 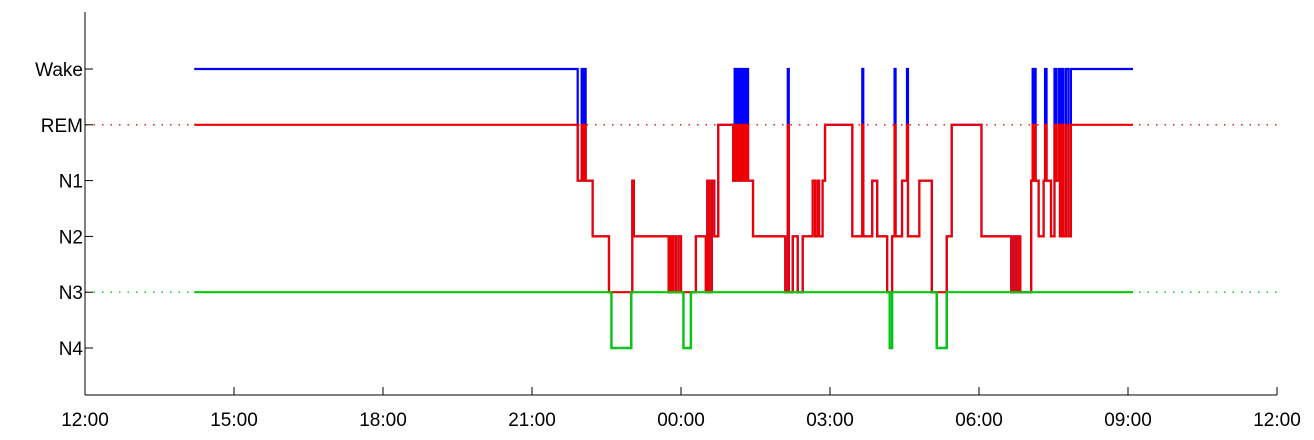 What do you see at coordinates (64, 210) in the screenshot?
I see `y-axis-ticks: Wake REM N1 N2 N3 N4` at bounding box center [64, 210].